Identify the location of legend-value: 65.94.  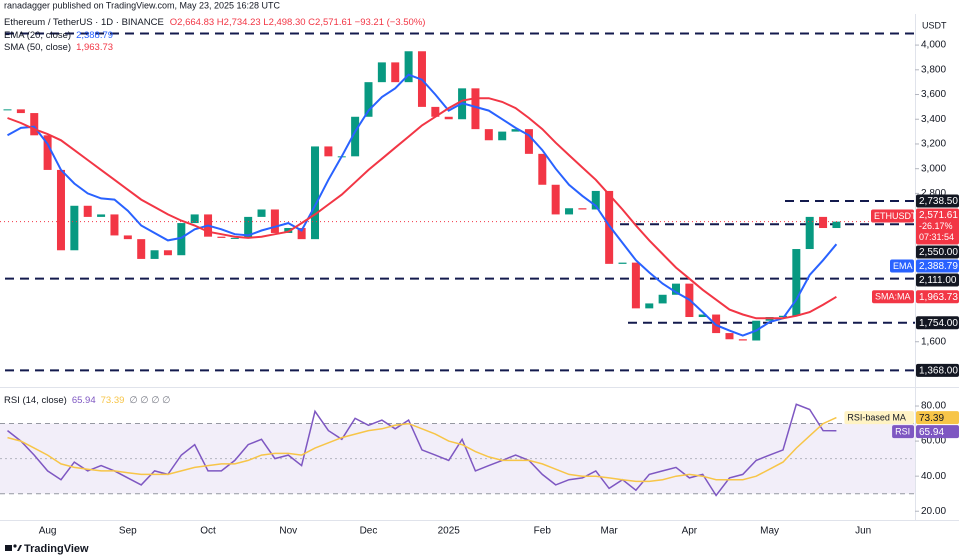
(84, 400).